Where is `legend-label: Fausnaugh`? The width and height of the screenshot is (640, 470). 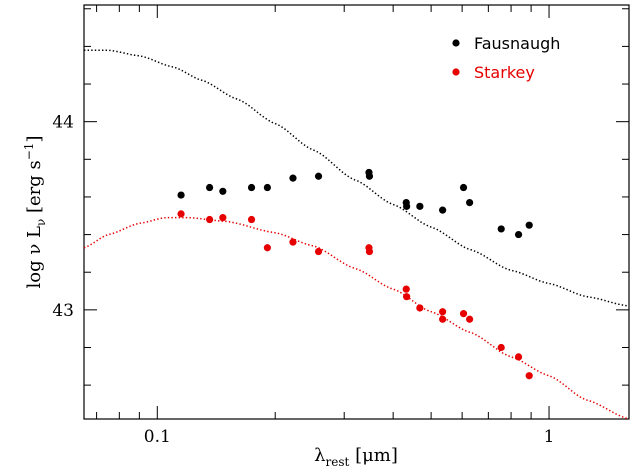
legend-label: Fausnaugh is located at coordinates (517, 43).